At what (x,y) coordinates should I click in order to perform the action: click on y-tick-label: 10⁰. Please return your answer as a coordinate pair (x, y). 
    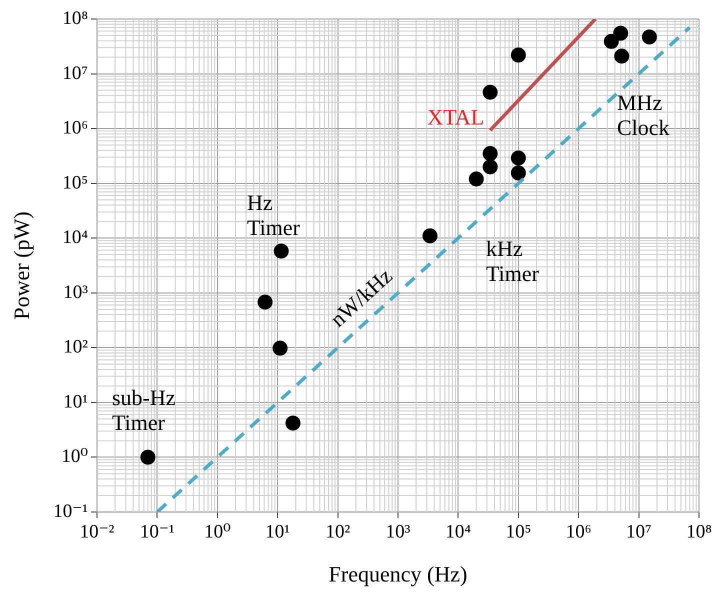
    Looking at the image, I should click on (74, 457).